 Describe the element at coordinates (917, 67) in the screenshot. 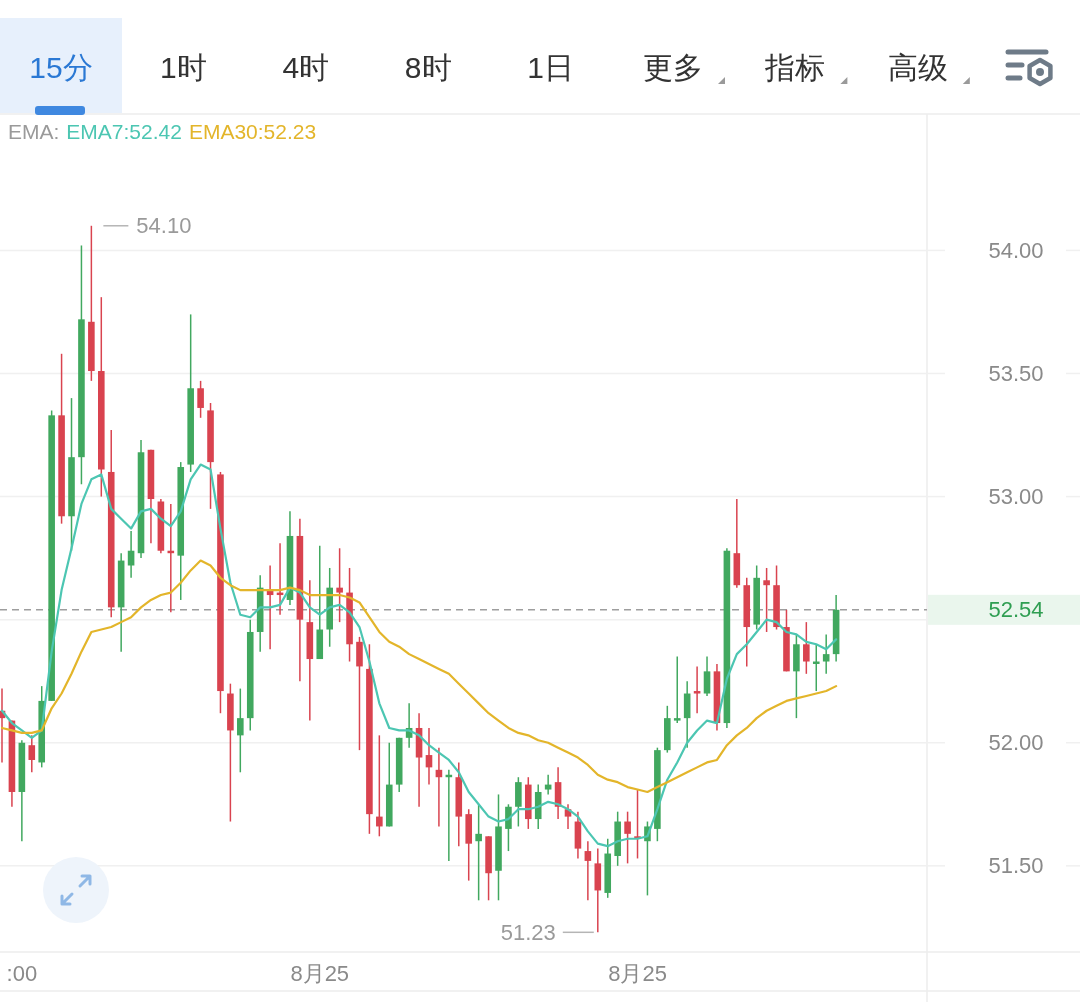

I see `tab-label: 高级` at that location.